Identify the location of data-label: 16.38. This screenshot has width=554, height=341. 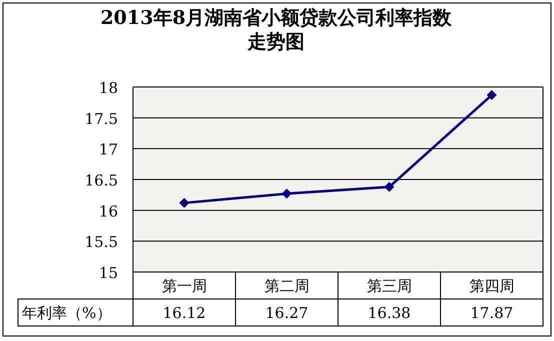
(389, 313).